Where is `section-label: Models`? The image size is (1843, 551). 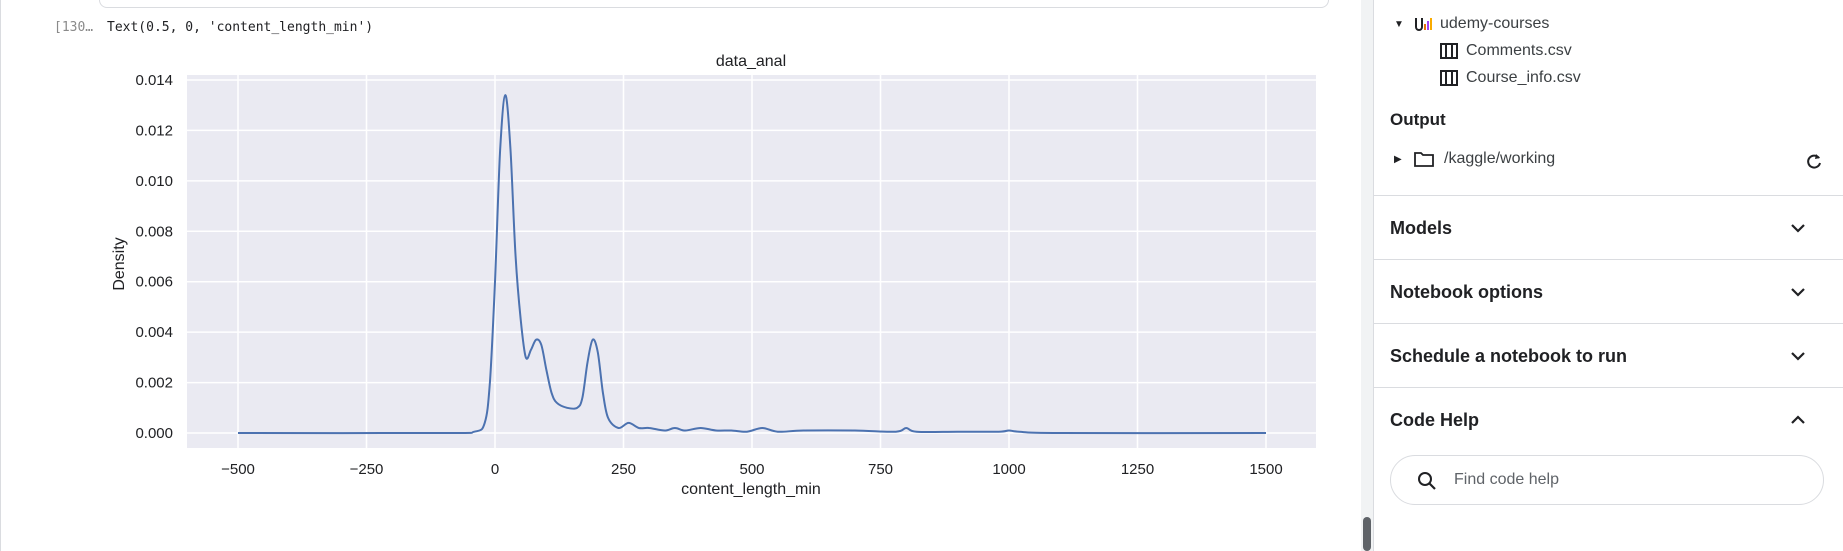 section-label: Models is located at coordinates (1421, 228).